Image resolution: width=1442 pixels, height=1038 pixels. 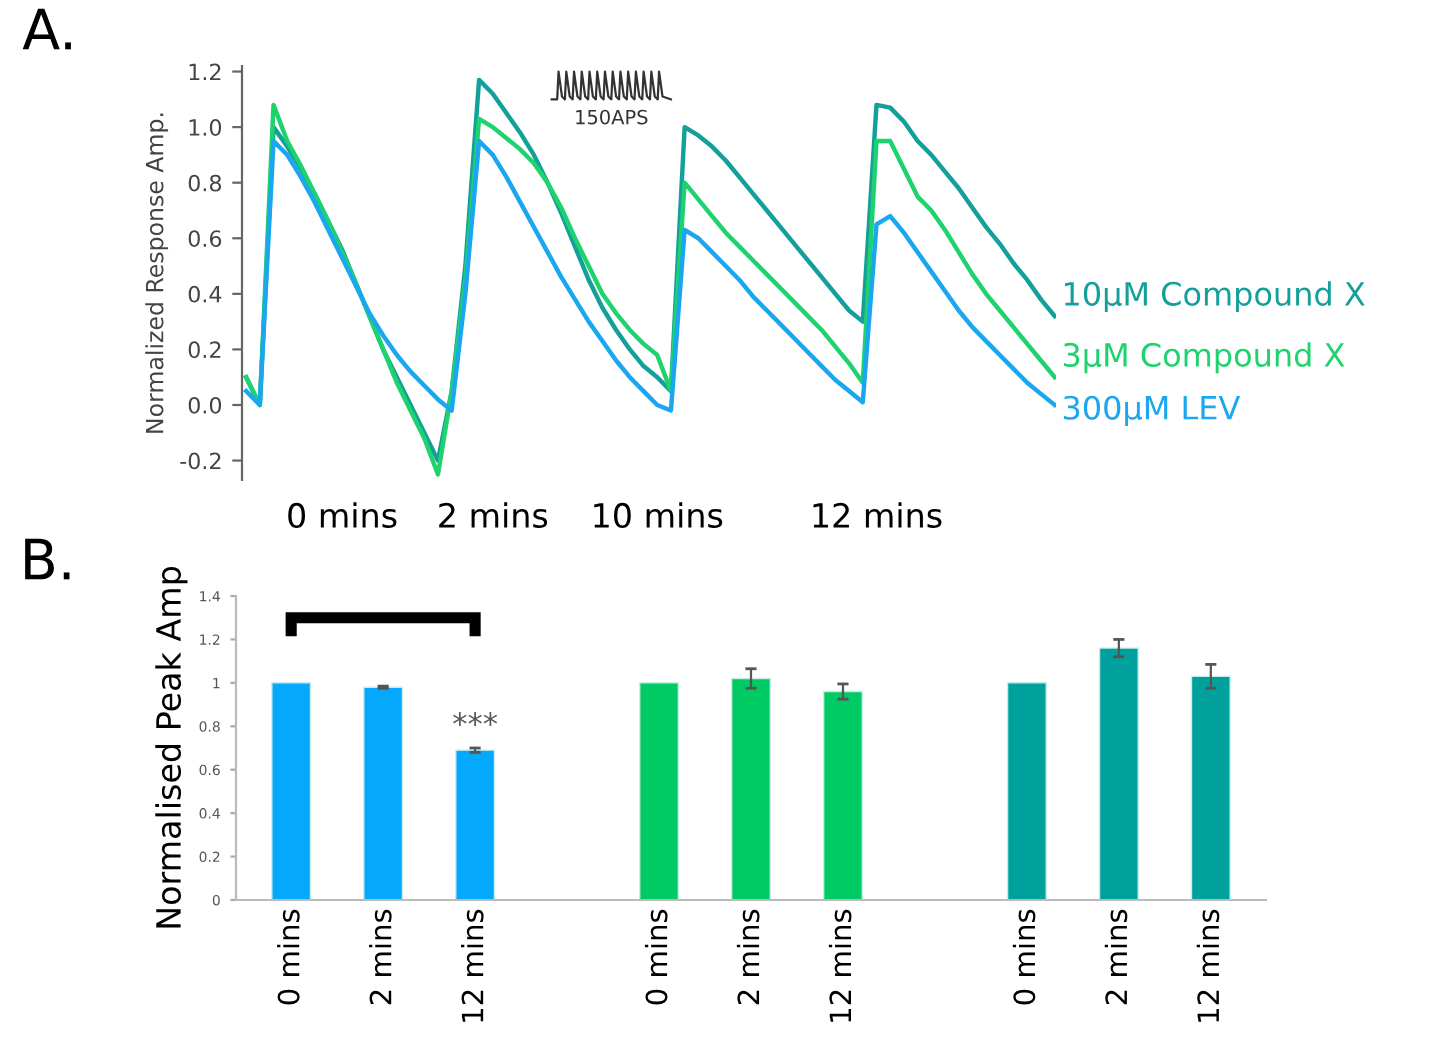 What do you see at coordinates (1214, 297) in the screenshot?
I see `series-label: 10µM Compound X` at bounding box center [1214, 297].